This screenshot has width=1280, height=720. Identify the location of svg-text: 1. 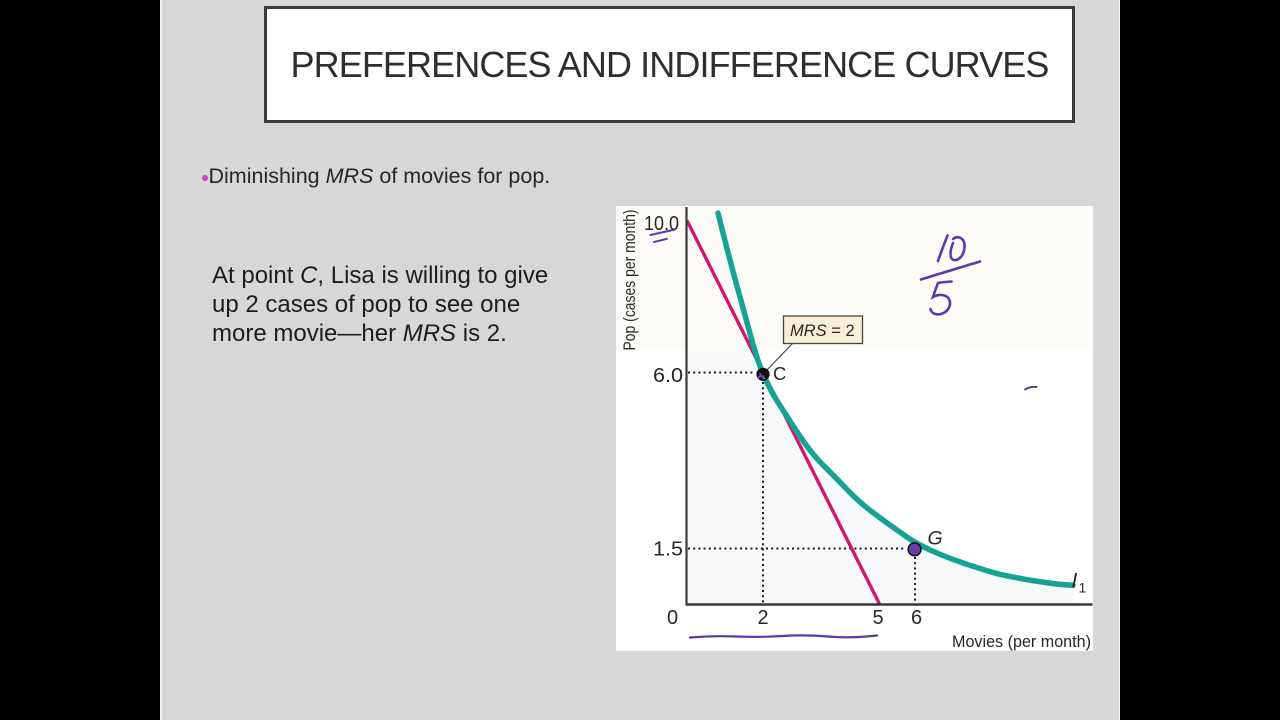
(1083, 588).